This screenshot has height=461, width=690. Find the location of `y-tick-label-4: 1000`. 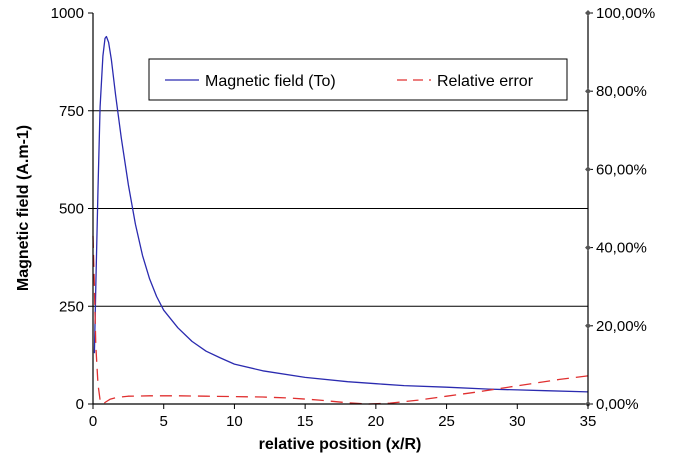

y-tick-label-4: 1000 is located at coordinates (67, 13).